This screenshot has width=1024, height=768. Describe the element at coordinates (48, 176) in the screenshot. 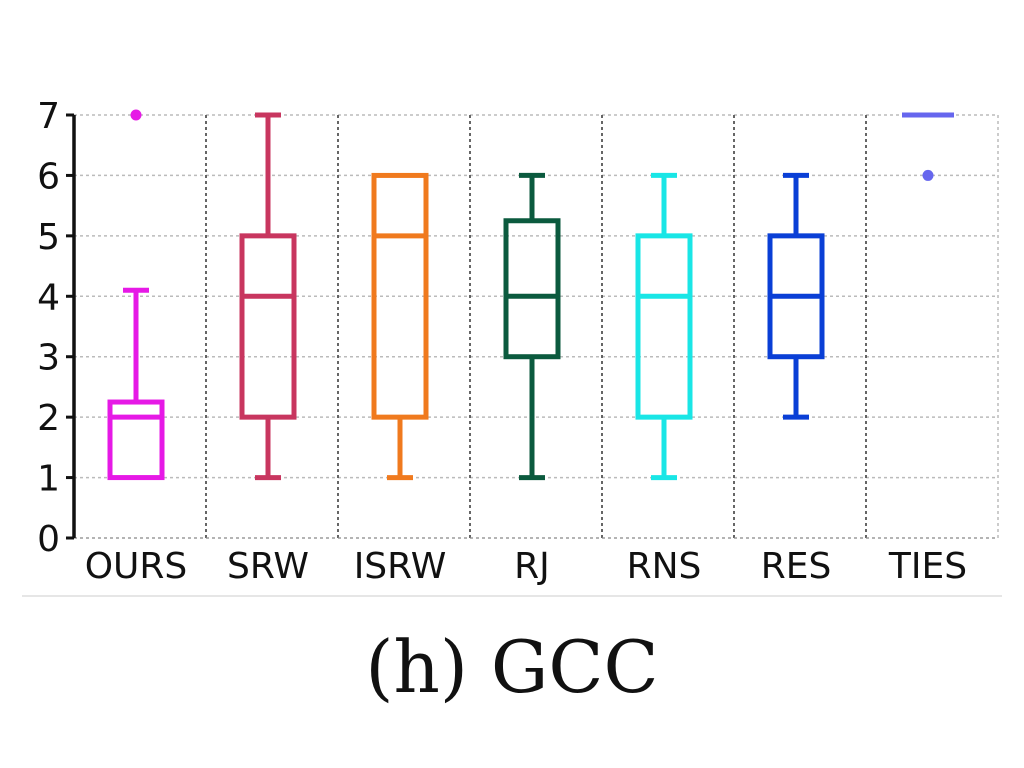

I see `y-tick-label: 6` at that location.